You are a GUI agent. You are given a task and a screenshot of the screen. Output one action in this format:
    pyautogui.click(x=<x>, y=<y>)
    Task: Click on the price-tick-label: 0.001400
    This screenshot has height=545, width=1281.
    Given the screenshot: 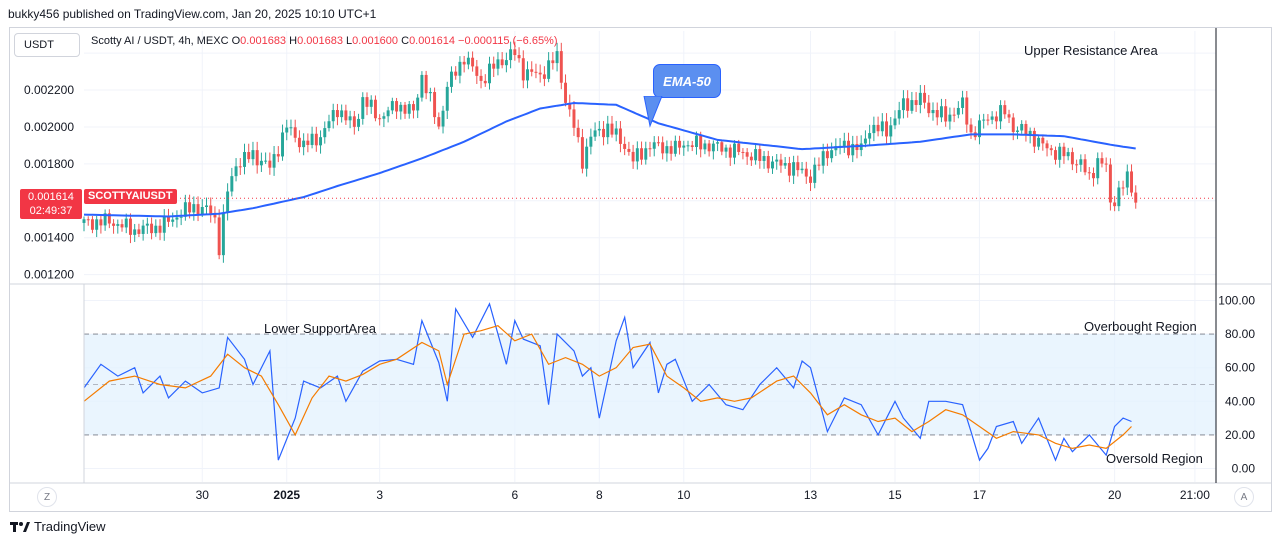 What is the action you would take?
    pyautogui.click(x=49, y=238)
    